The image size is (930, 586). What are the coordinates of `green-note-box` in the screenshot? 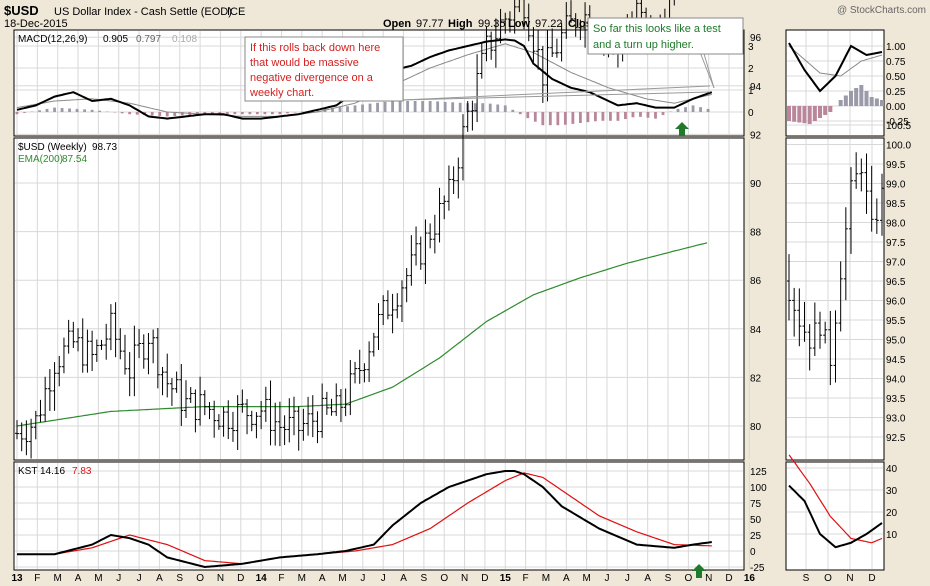 It's located at (665, 36).